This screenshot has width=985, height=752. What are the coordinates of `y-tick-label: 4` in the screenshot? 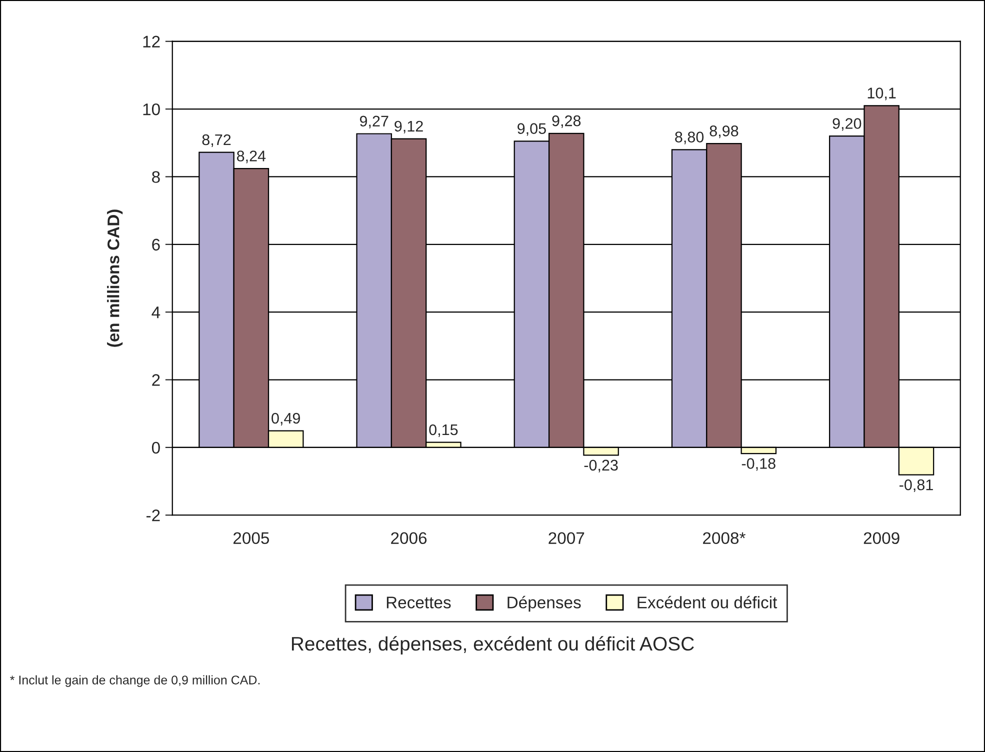 It's located at (156, 312).